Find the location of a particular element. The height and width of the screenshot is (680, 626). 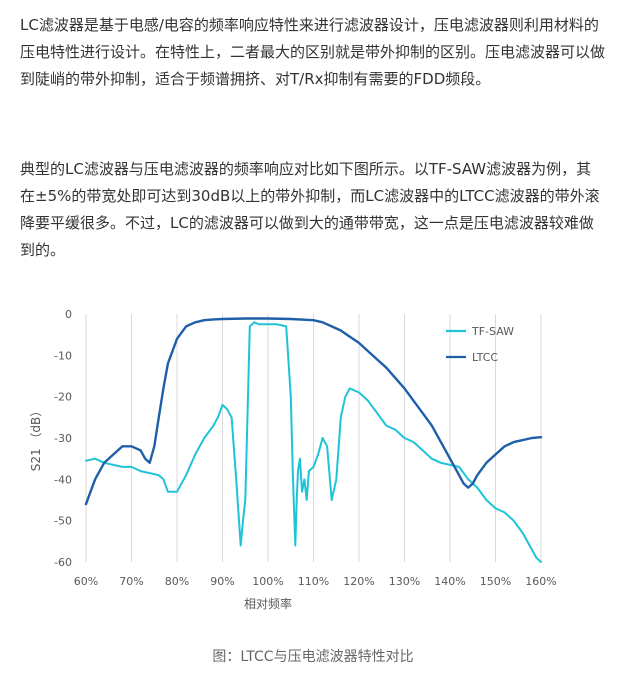

y-tick-label: -40 is located at coordinates (63, 479).